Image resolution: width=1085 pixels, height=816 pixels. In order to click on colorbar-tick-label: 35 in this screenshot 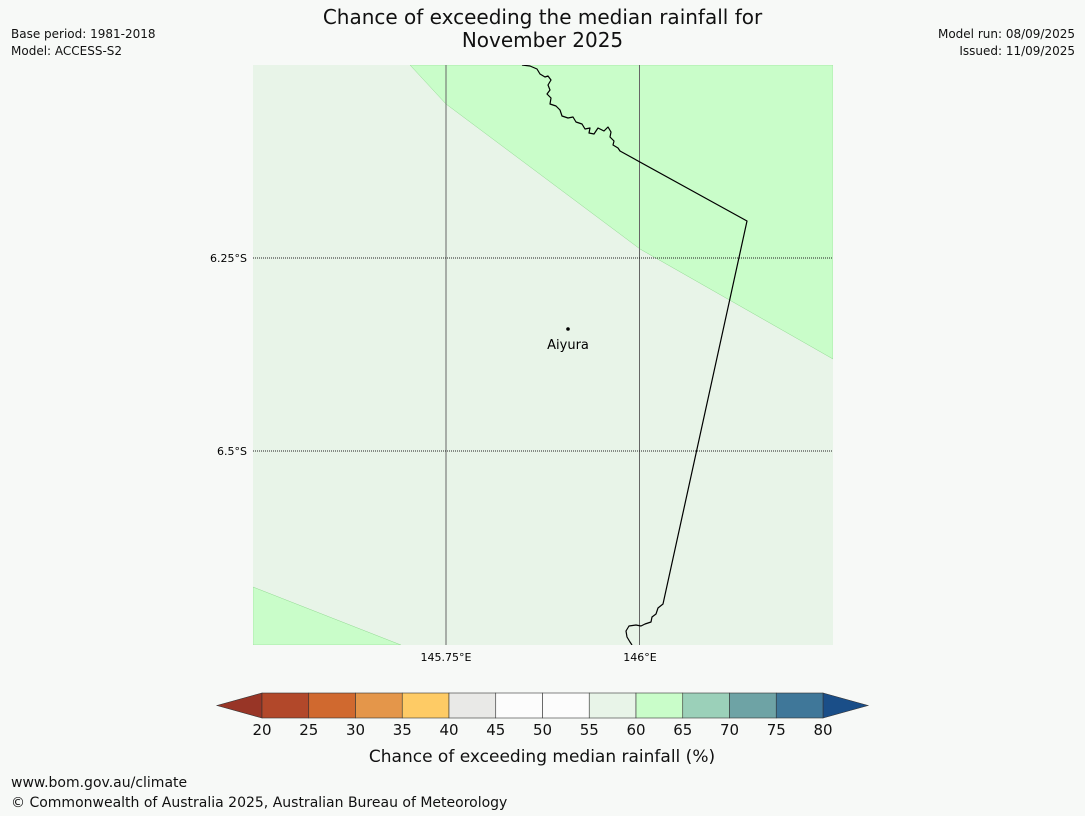, I will do `click(402, 730)`.